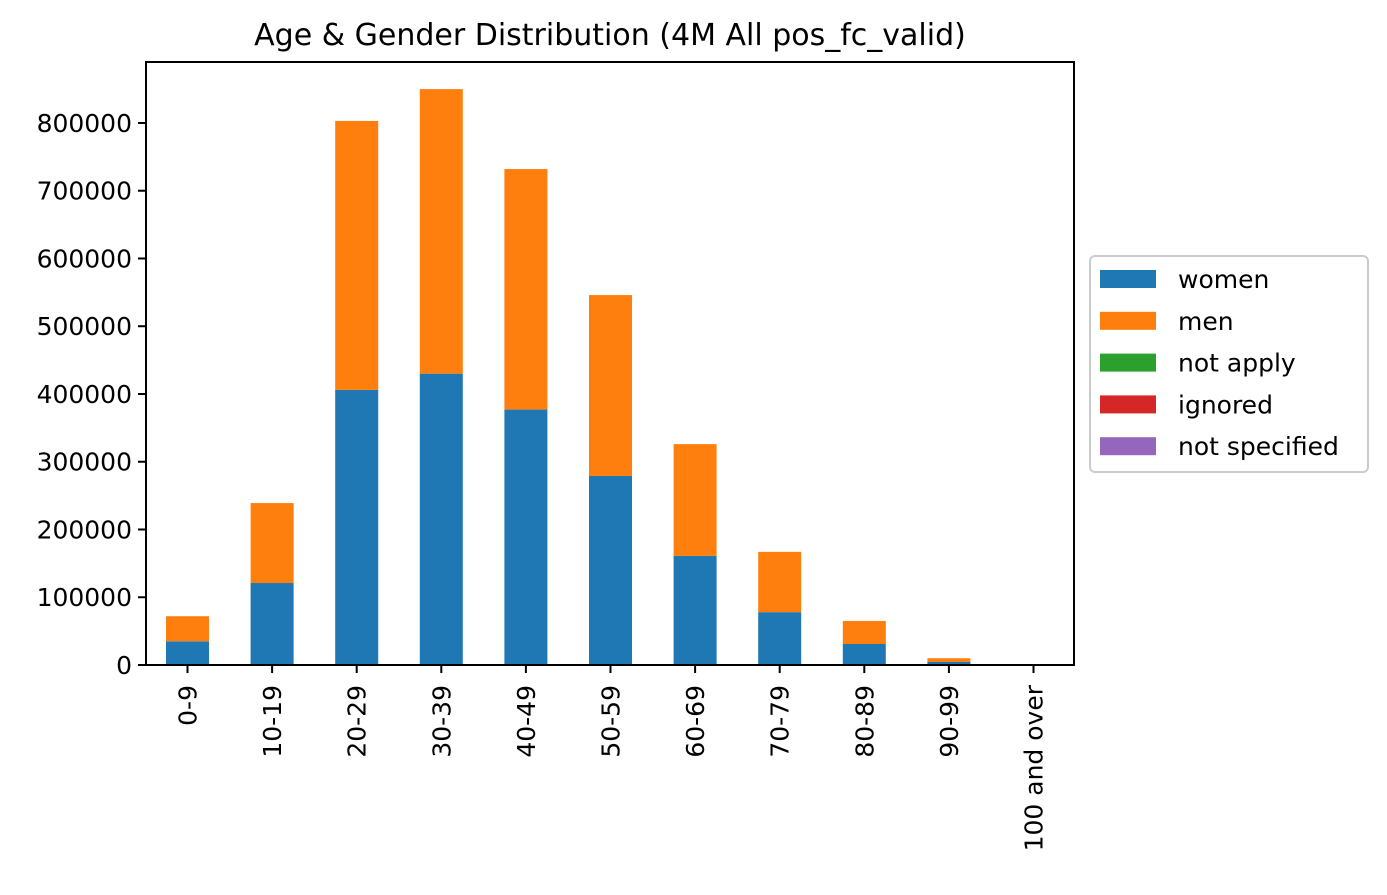 The height and width of the screenshot is (895, 1387). I want to click on legend-swatch-not-specified, so click(1128, 446).